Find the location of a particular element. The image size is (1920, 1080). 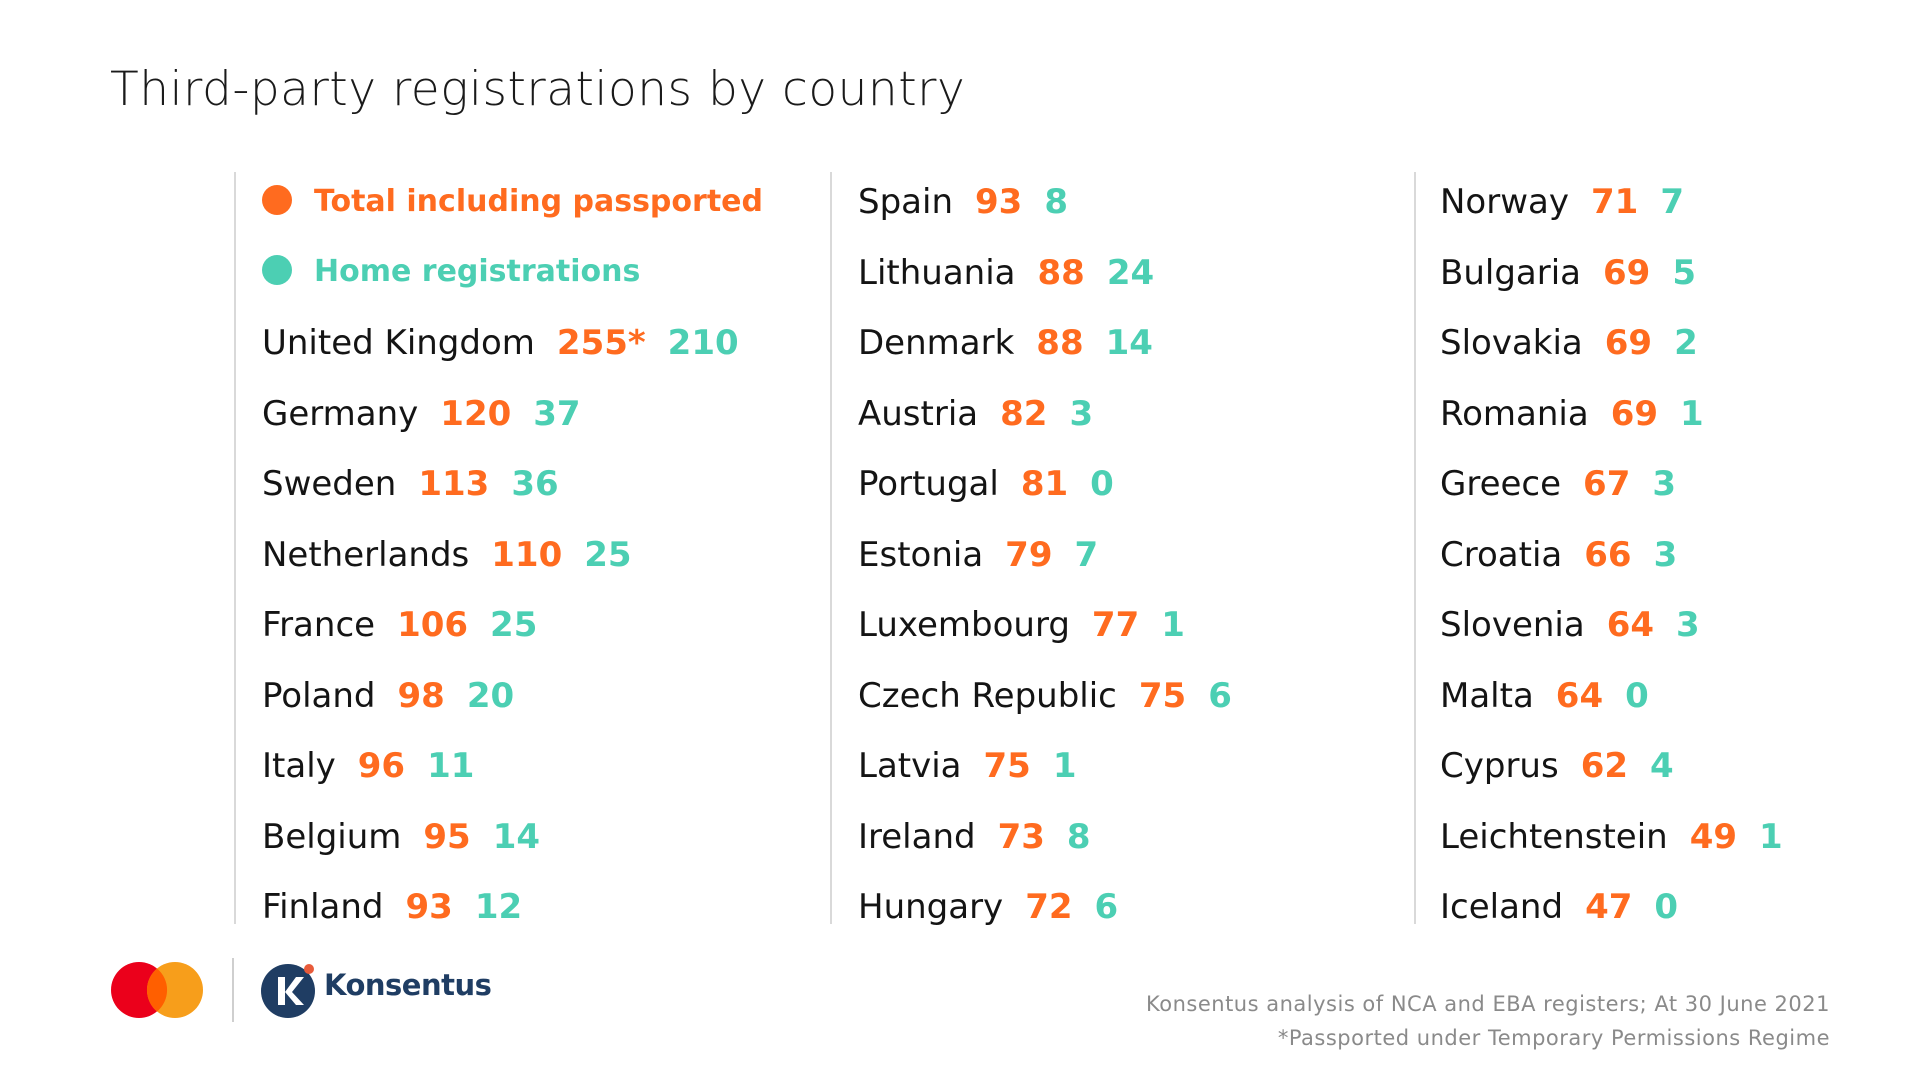

total-value: 71 is located at coordinates (1614, 202).